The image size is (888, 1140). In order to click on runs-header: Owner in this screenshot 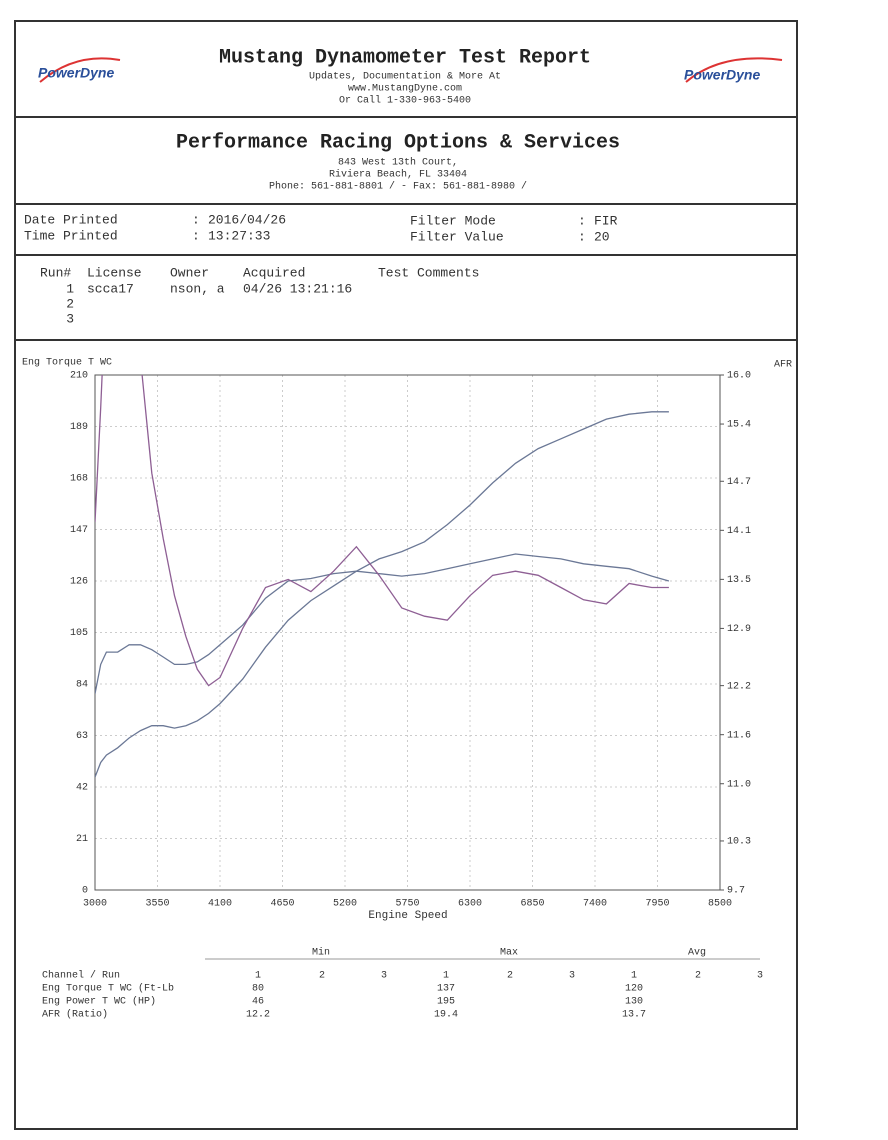, I will do `click(189, 272)`.